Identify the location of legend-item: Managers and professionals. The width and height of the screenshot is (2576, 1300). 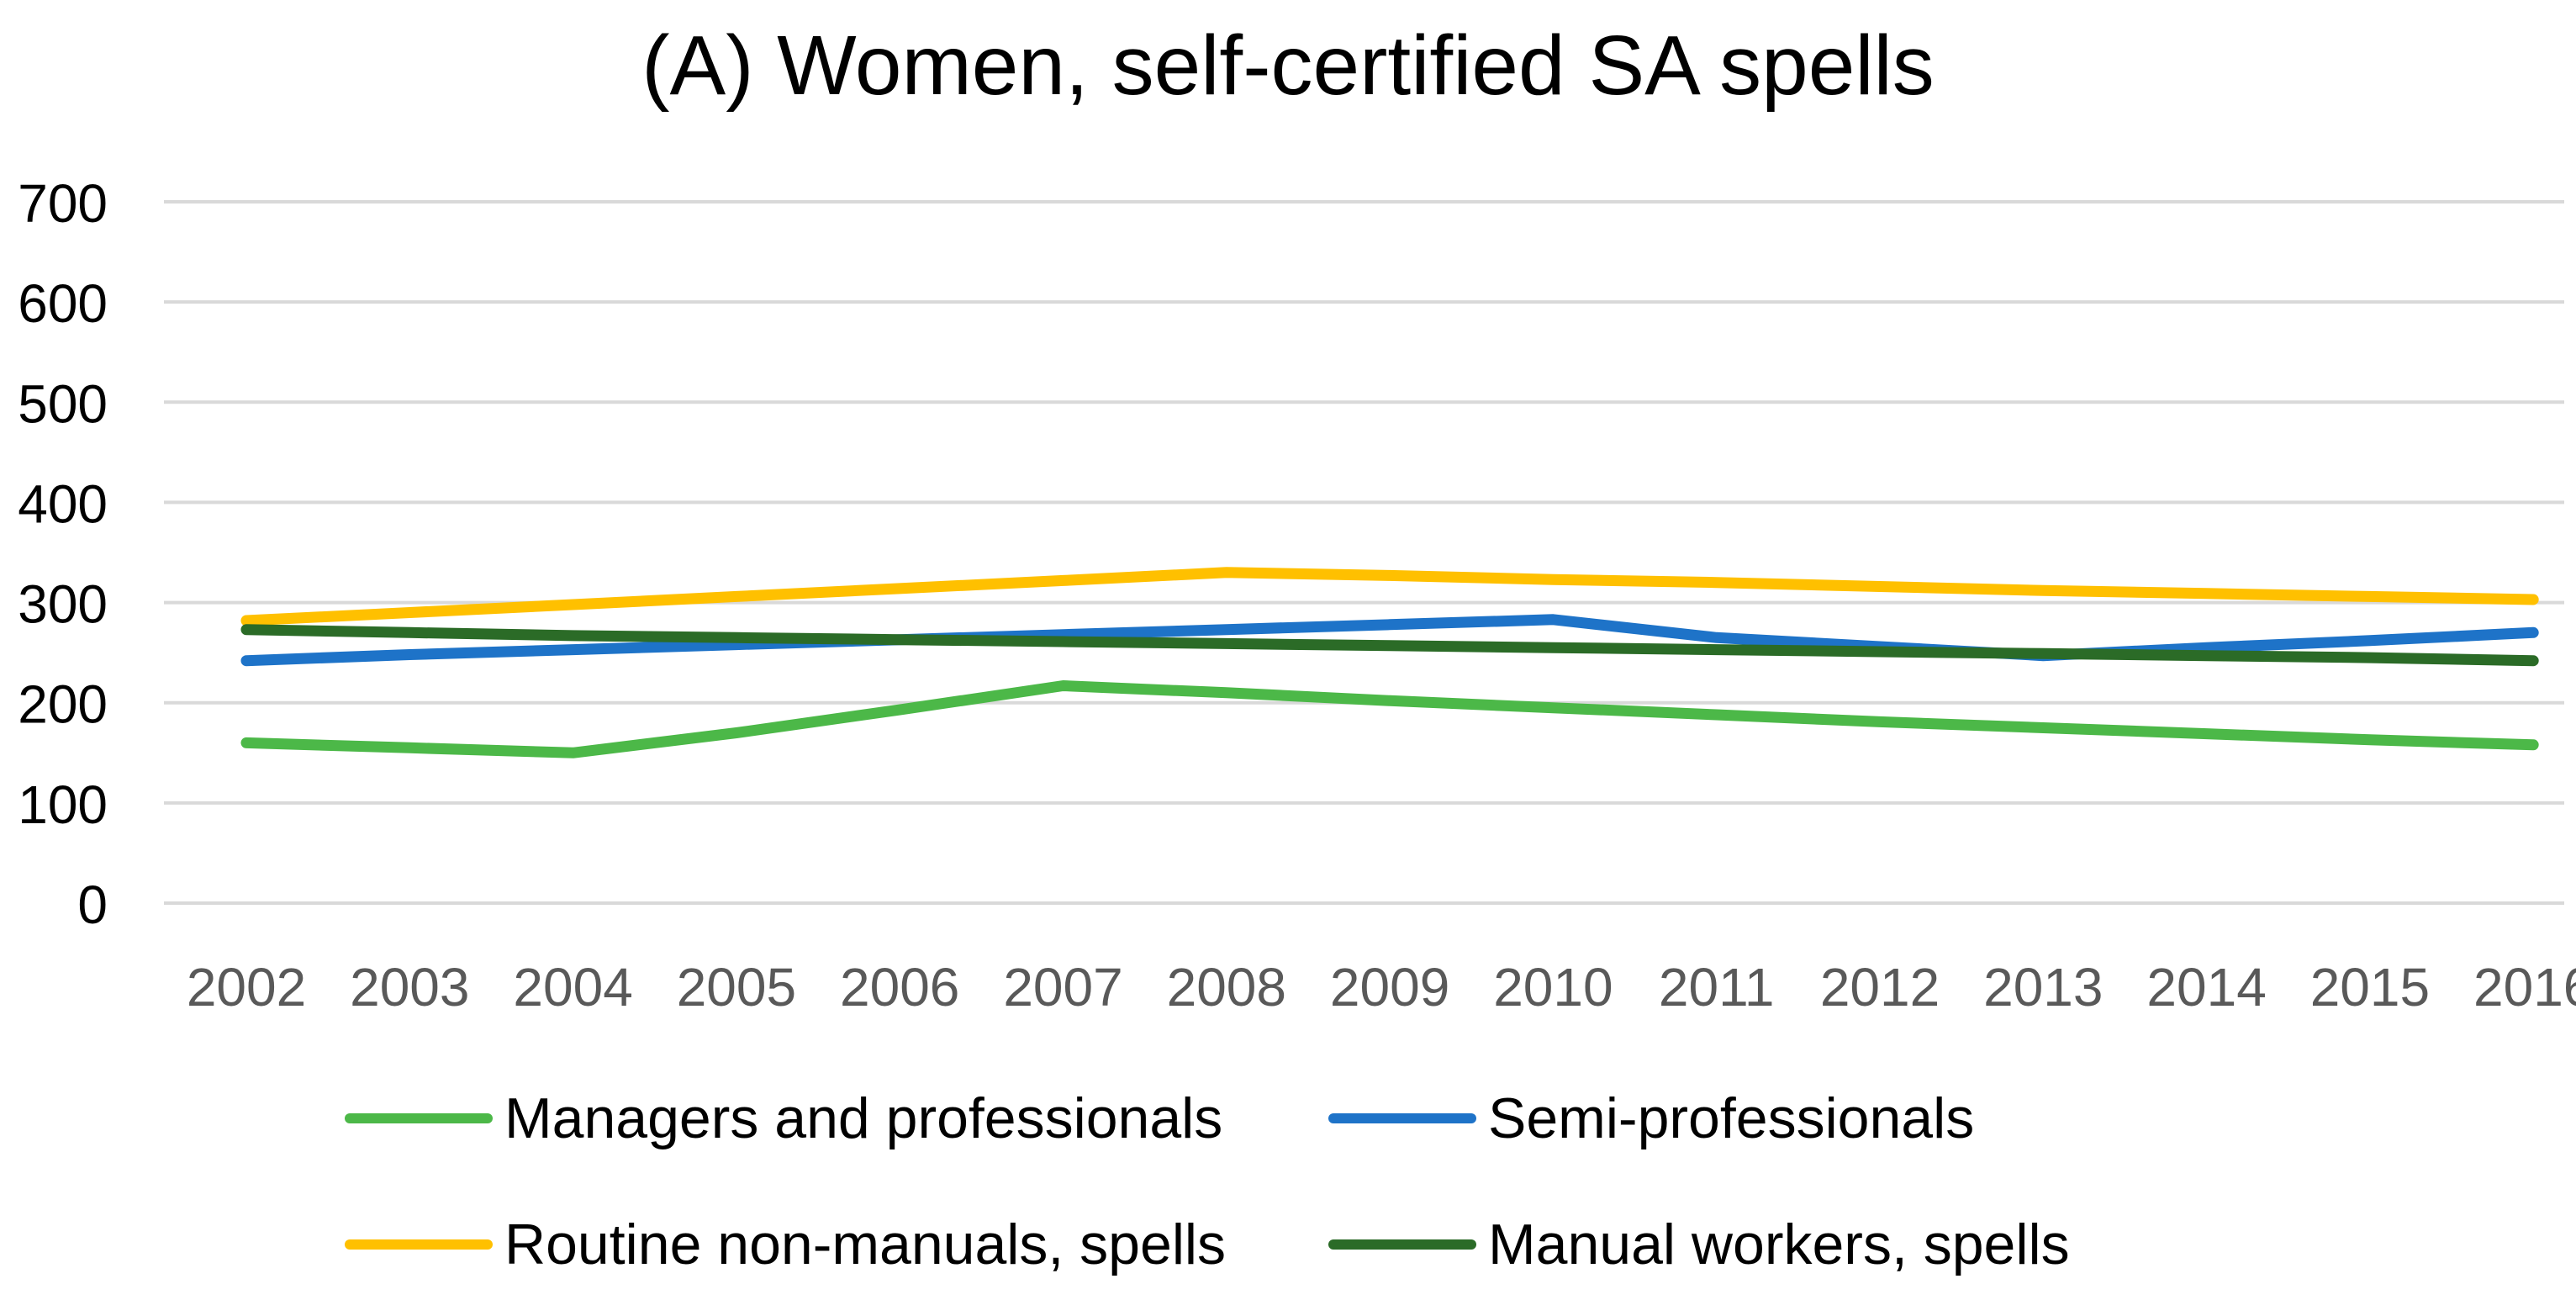
(783, 1118).